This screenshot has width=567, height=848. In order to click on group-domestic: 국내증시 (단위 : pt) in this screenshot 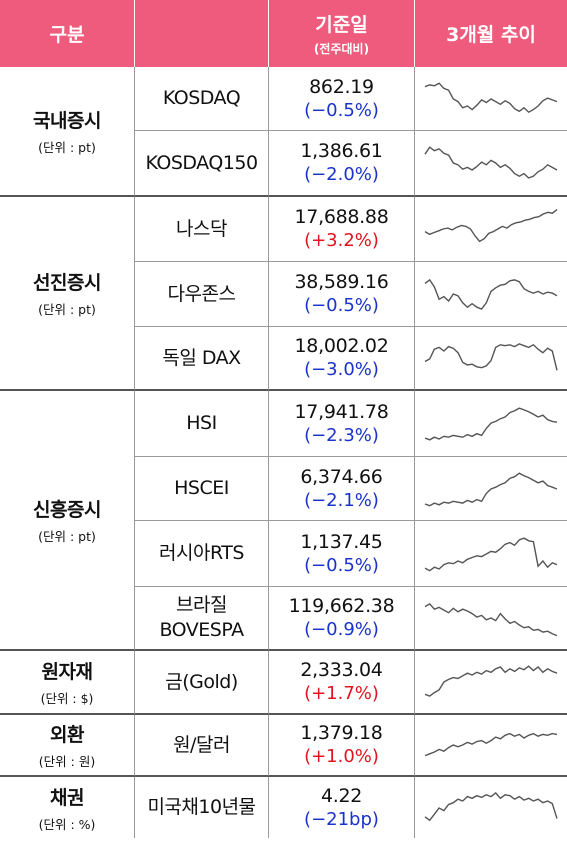, I will do `click(67, 132)`.